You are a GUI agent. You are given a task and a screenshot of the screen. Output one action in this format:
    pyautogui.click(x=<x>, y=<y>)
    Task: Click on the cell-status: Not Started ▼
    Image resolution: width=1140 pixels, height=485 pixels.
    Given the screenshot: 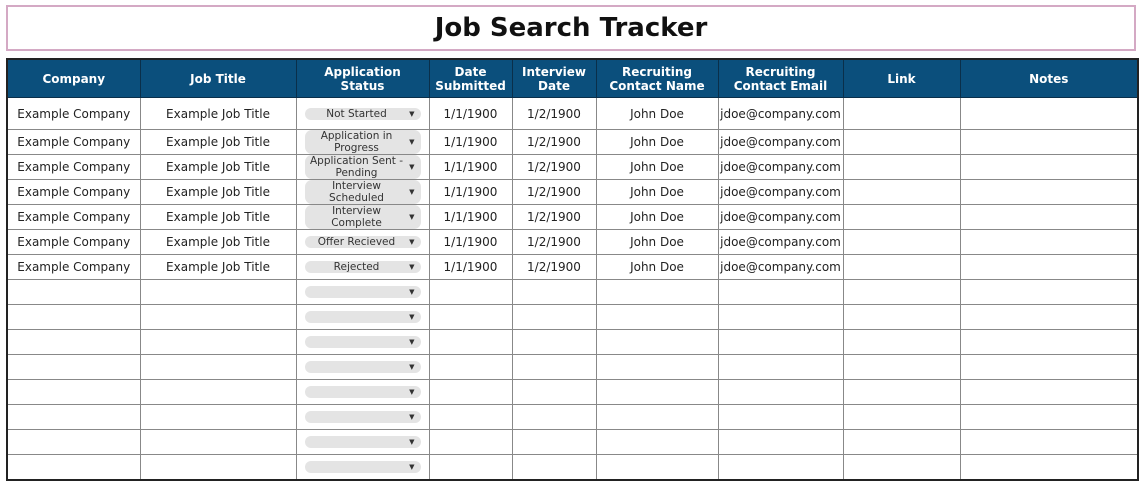 What is the action you would take?
    pyautogui.click(x=362, y=113)
    